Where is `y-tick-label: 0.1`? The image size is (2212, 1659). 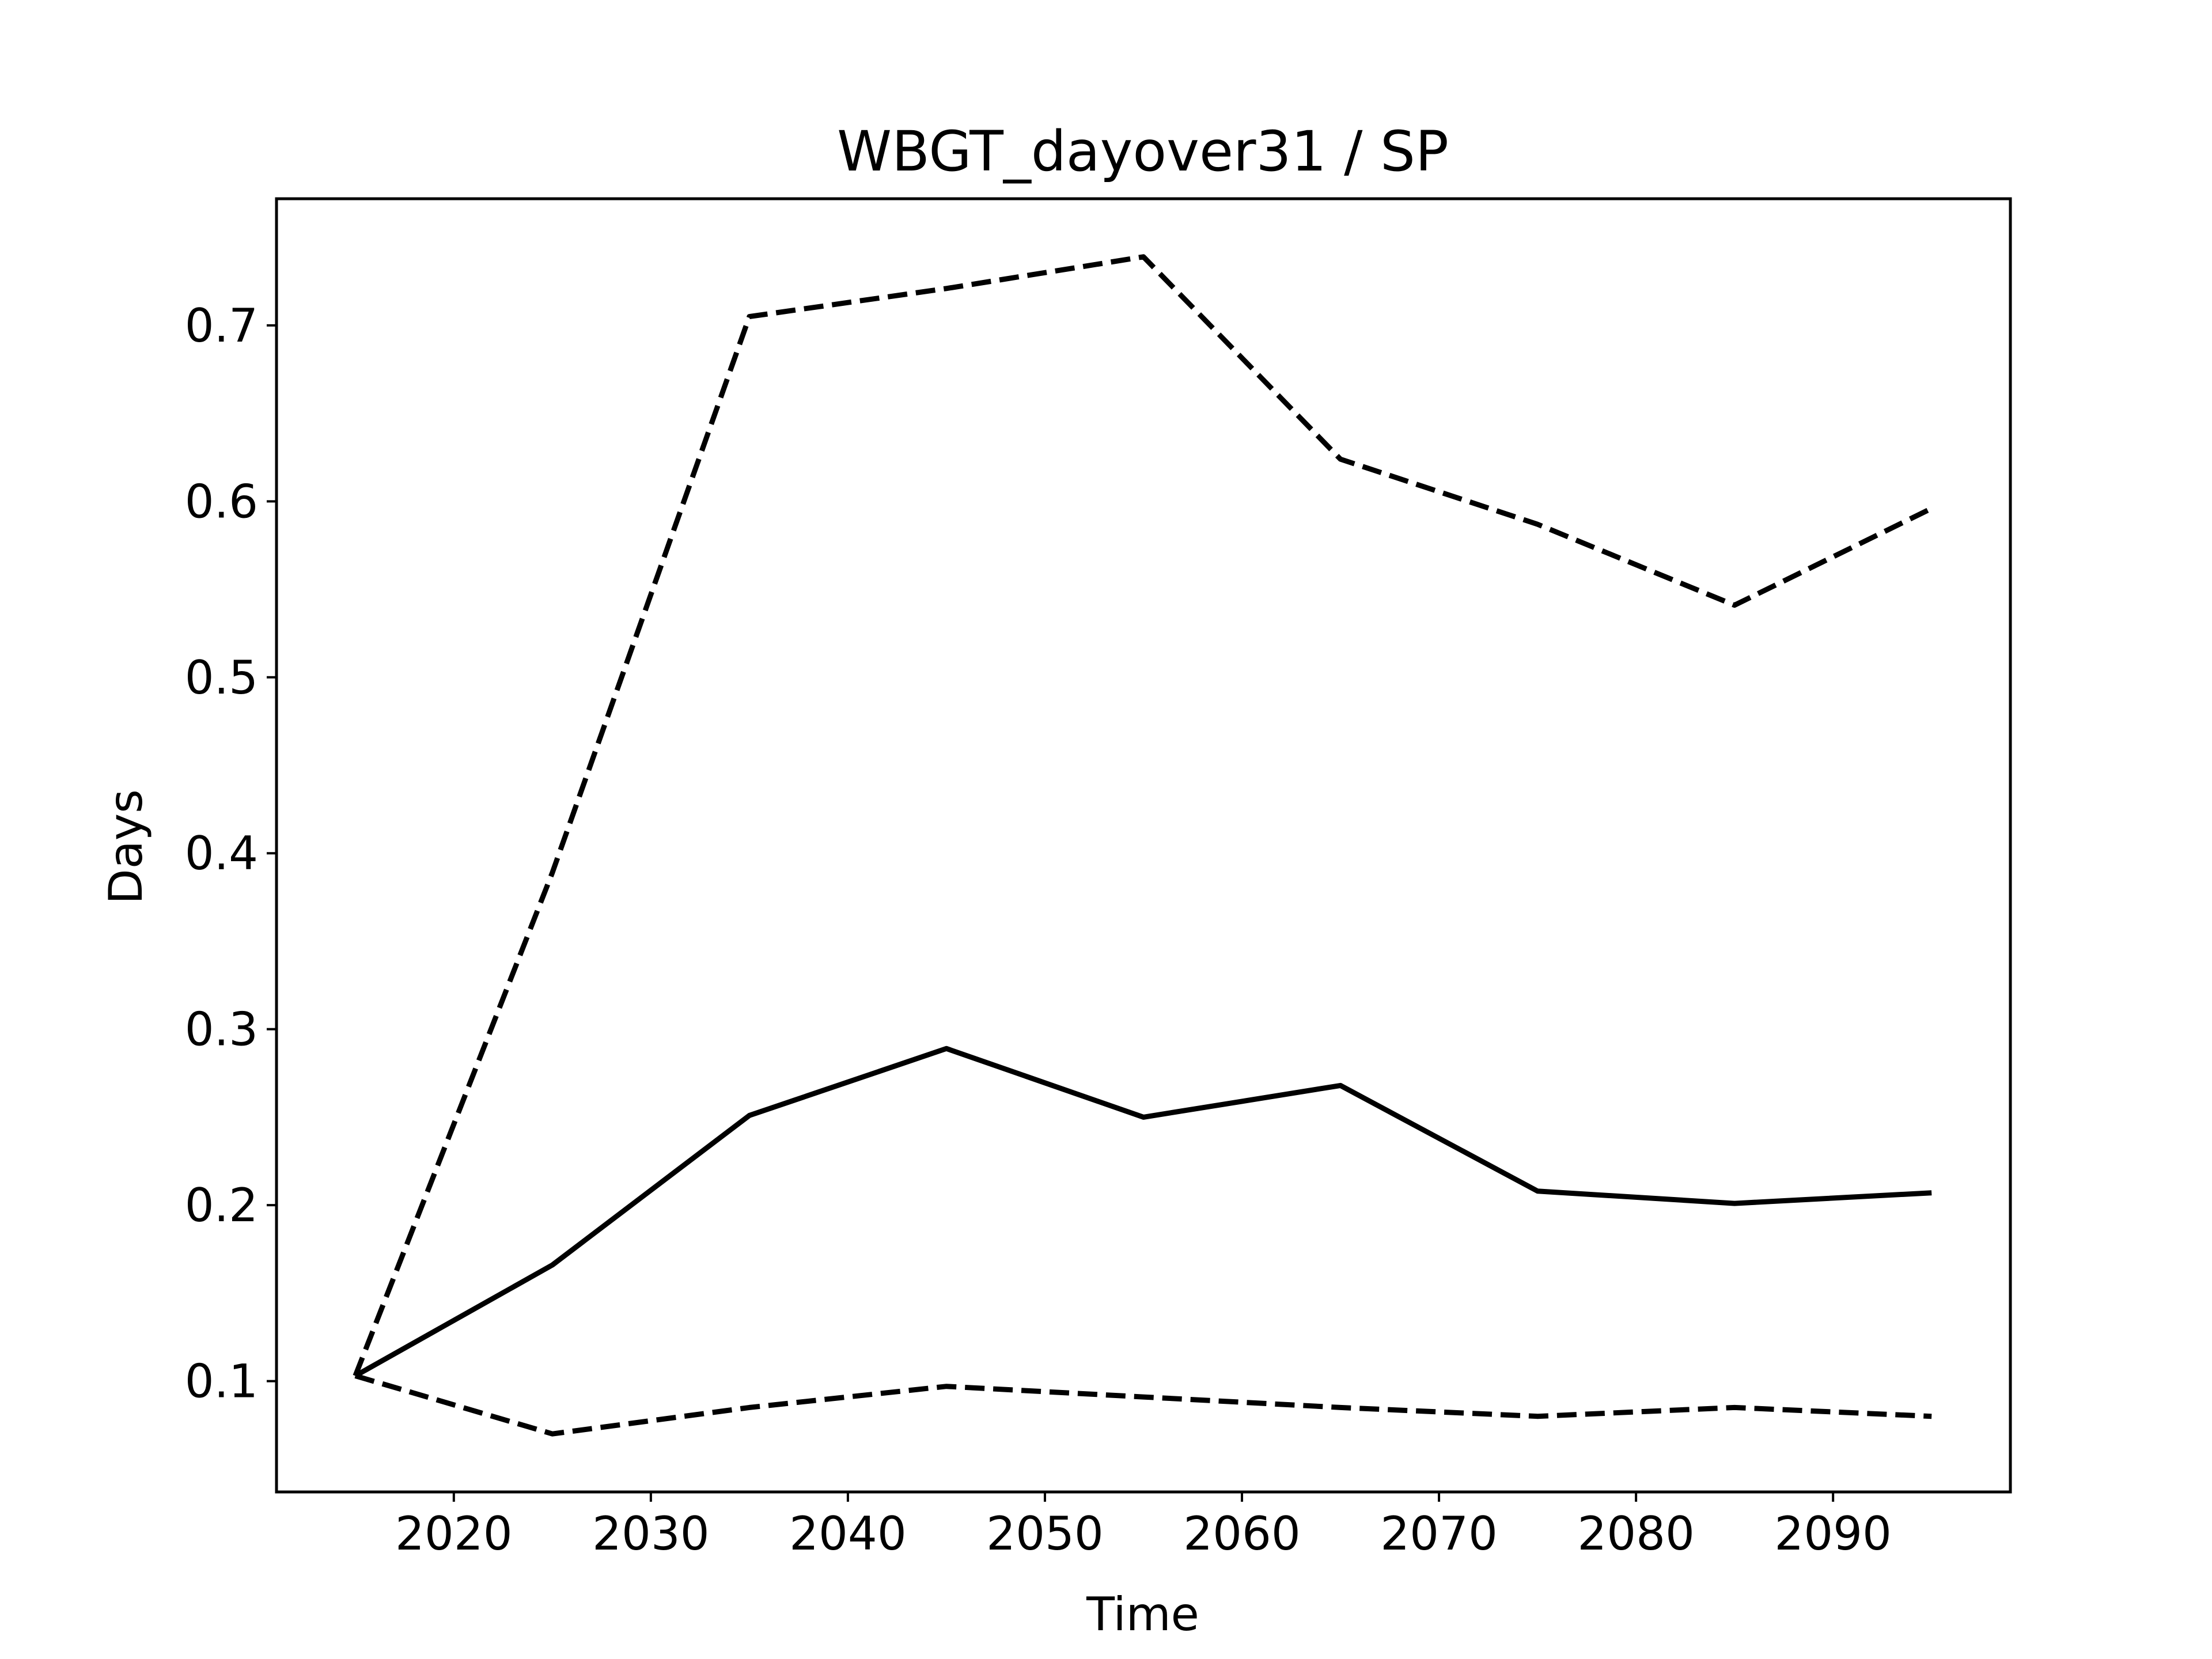 y-tick-label: 0.1 is located at coordinates (221, 1381).